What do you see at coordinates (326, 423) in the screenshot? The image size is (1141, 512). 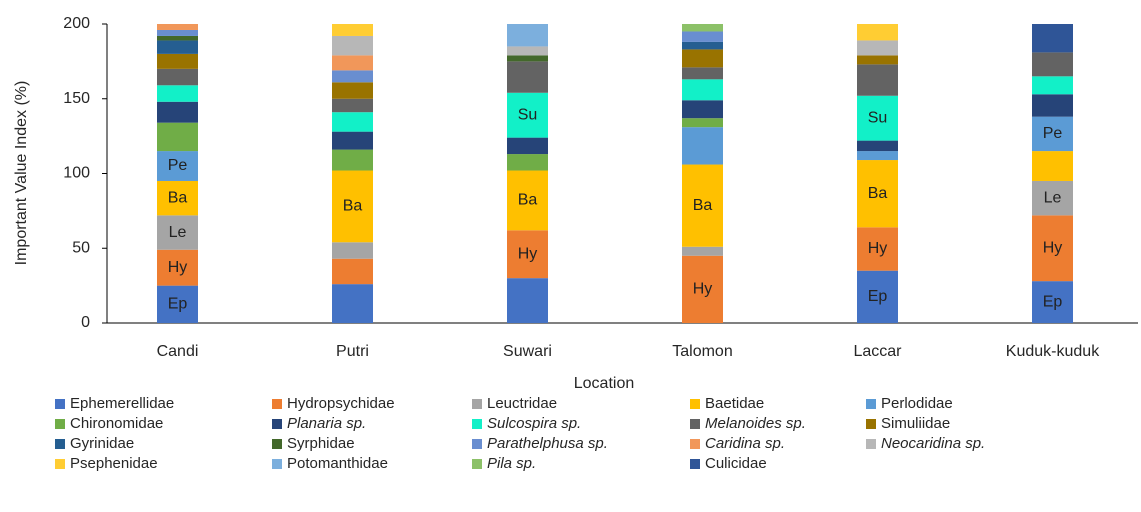 I see `legend-label: Planaria sp.` at bounding box center [326, 423].